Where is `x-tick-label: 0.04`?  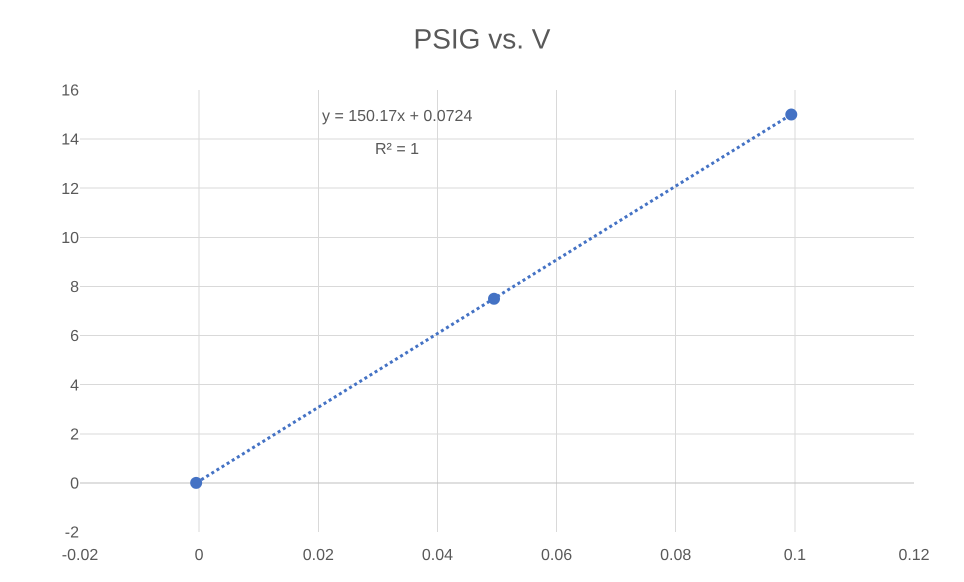
x-tick-label: 0.04 is located at coordinates (438, 555).